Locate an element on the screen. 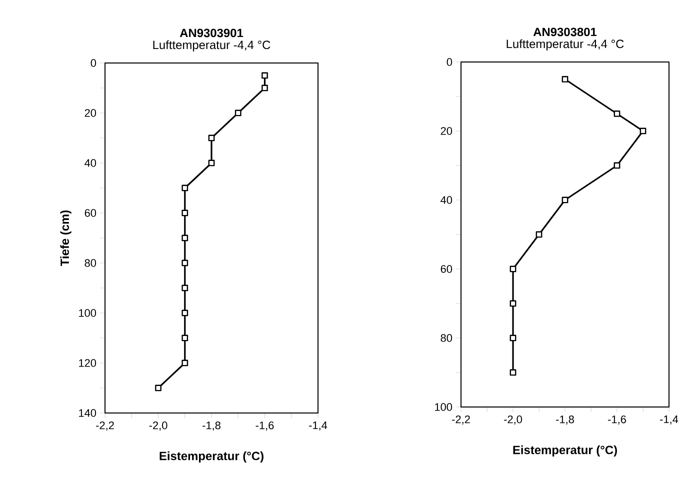 This screenshot has height=483, width=695. y-tick-label: 140 is located at coordinates (87, 413).